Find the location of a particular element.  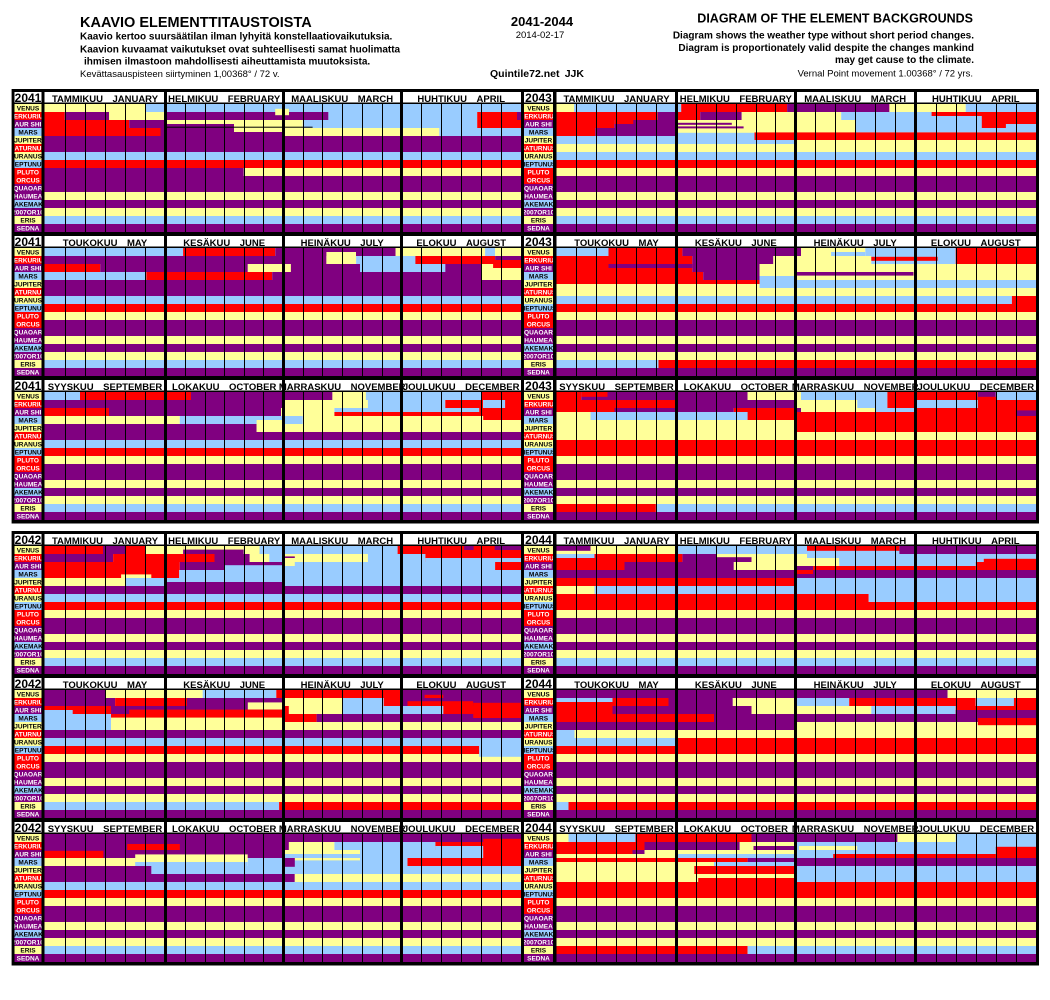

svg-text: 2043 is located at coordinates (538, 98).